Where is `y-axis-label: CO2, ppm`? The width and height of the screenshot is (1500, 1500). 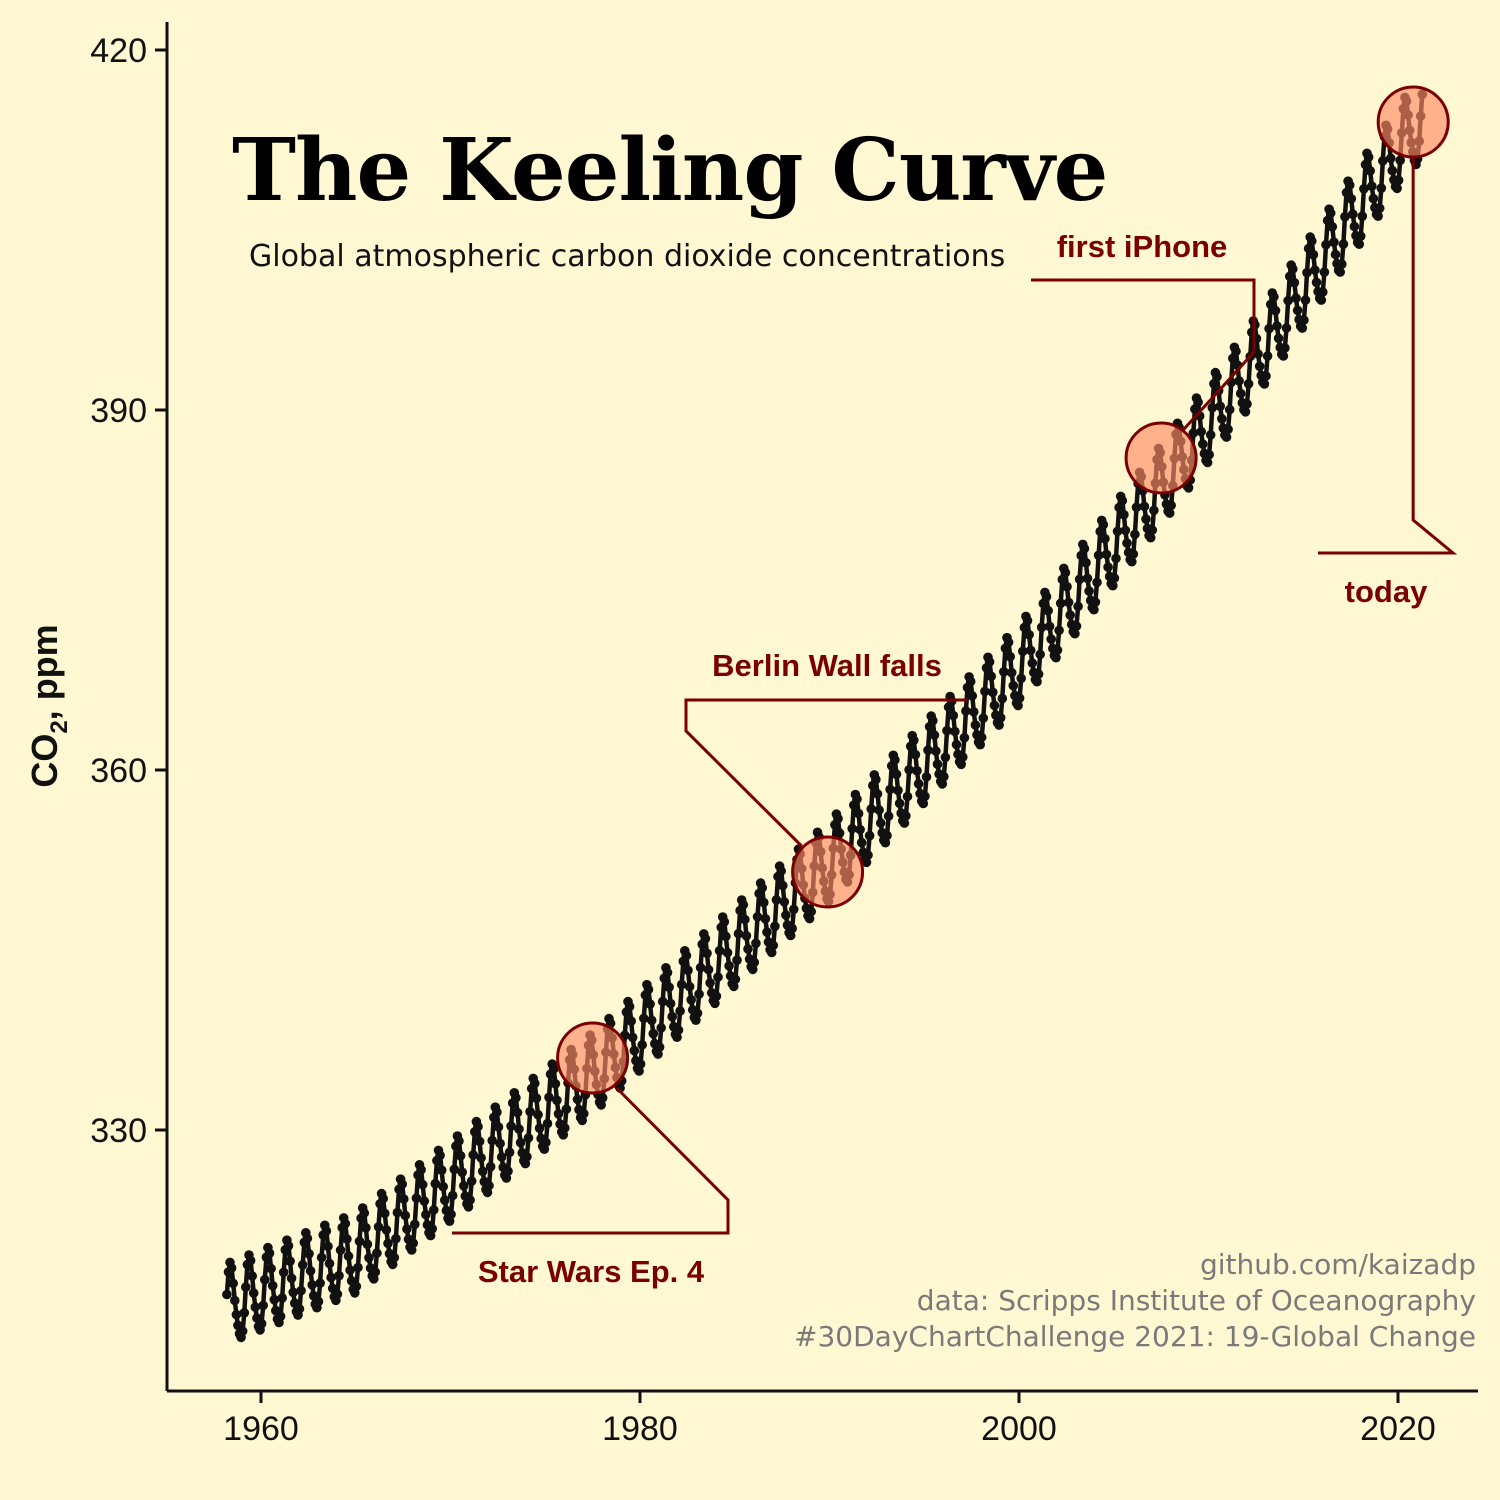 y-axis-label: CO2, ppm is located at coordinates (48, 705).